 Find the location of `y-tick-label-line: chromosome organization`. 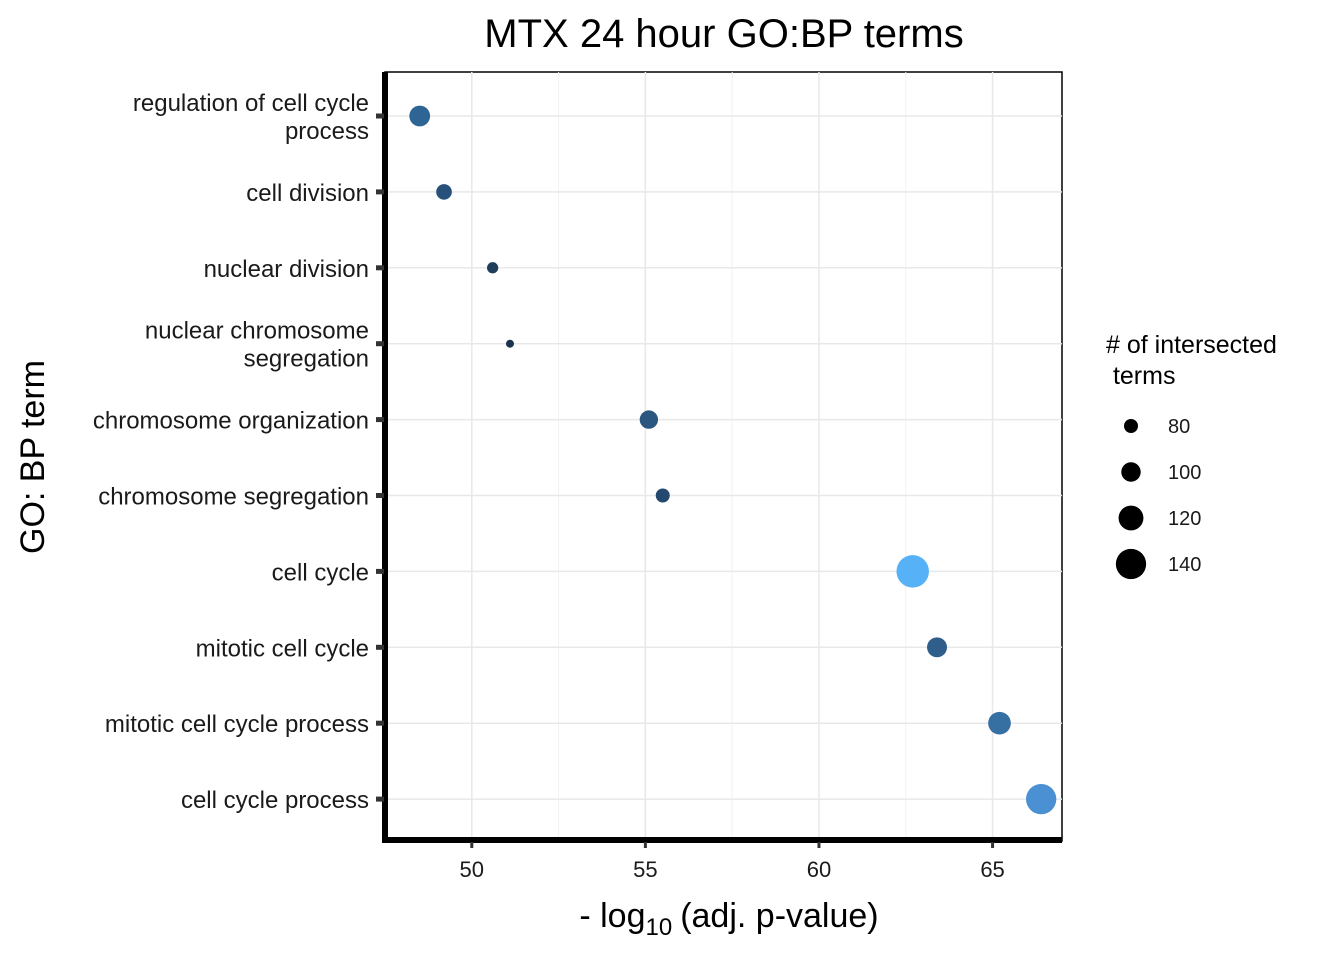

y-tick-label-line: chromosome organization is located at coordinates (231, 421).